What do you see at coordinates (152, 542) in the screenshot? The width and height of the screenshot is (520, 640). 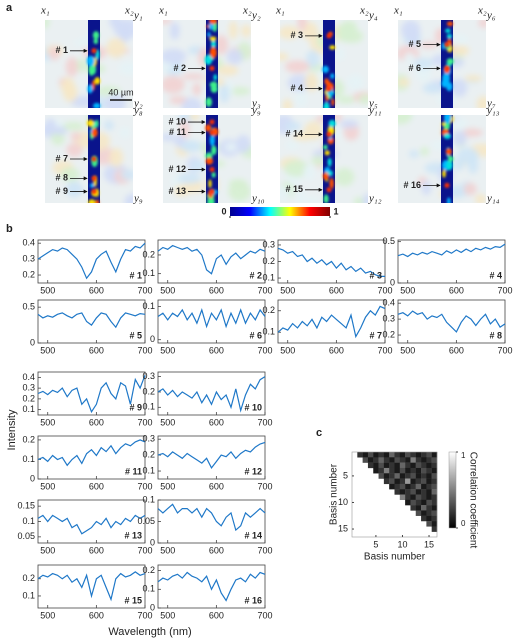 I see `y-tick-label: 0` at bounding box center [152, 542].